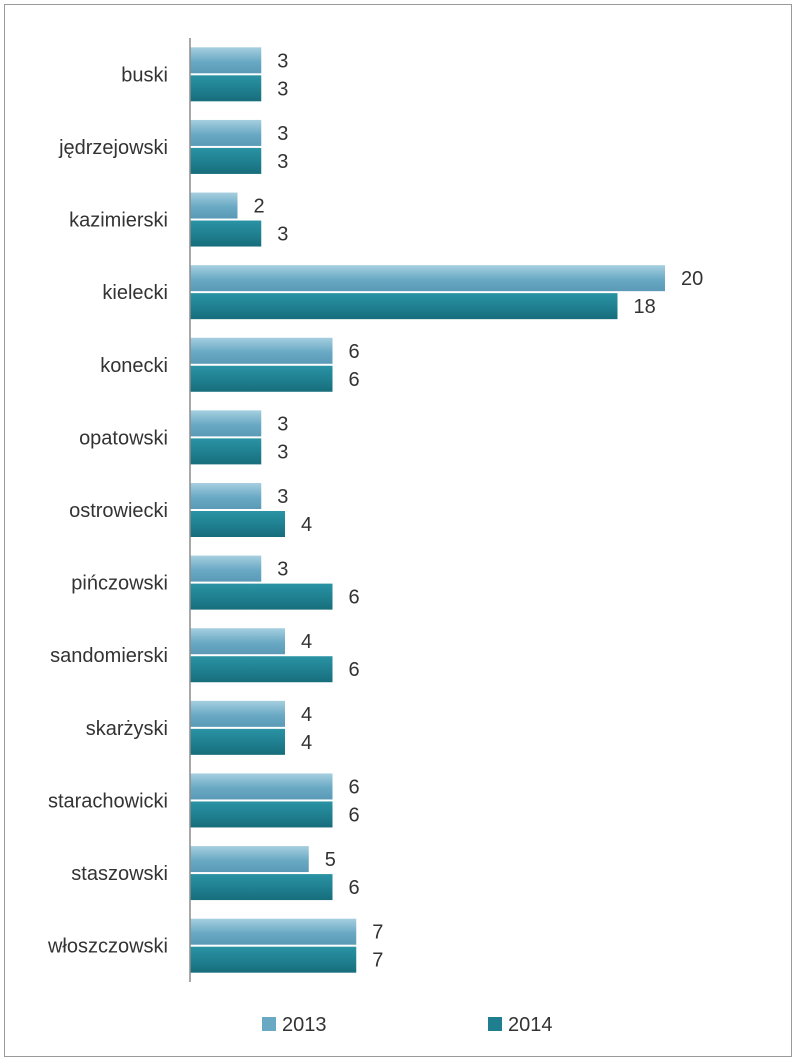 This screenshot has height=1061, width=797. Describe the element at coordinates (107, 947) in the screenshot. I see `category-label: włoszczowski` at that location.